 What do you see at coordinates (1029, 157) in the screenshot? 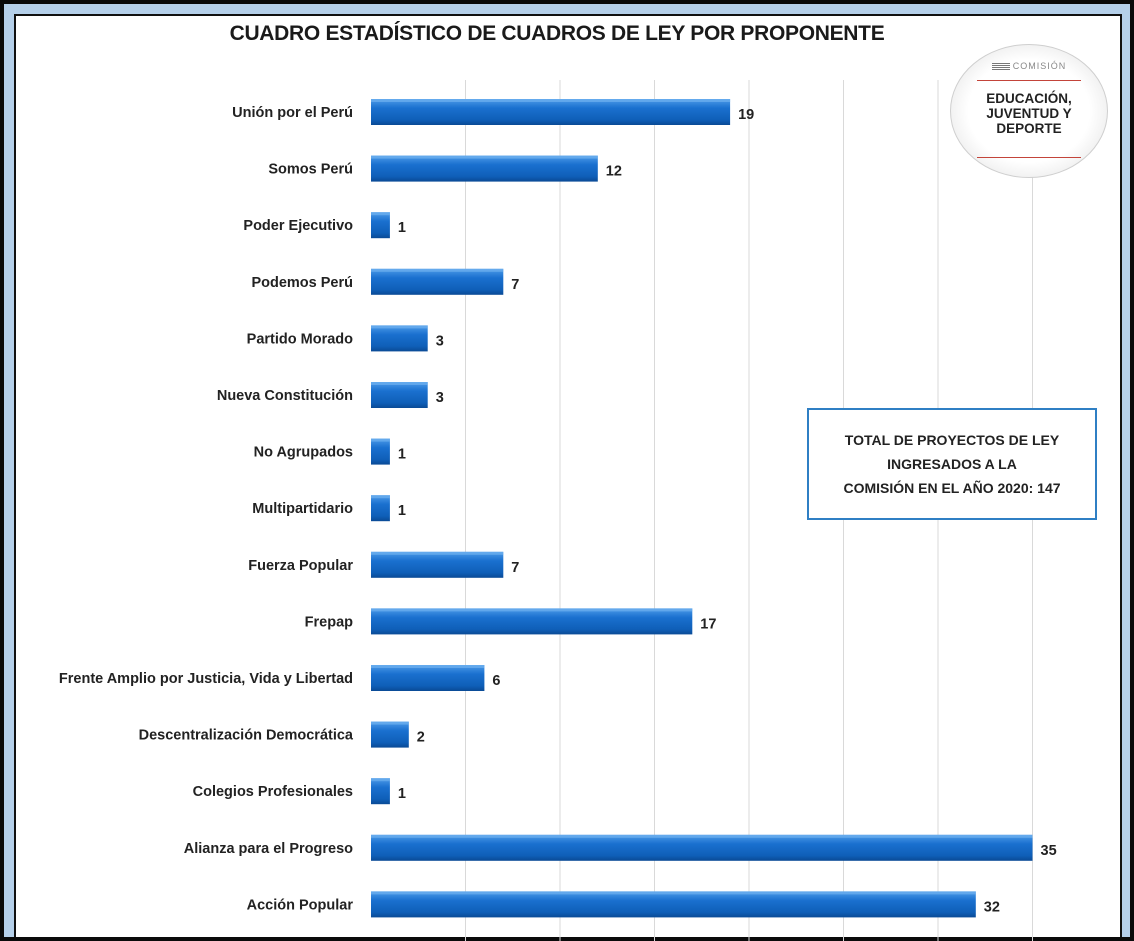
I see `logo-rule-bottom` at bounding box center [1029, 157].